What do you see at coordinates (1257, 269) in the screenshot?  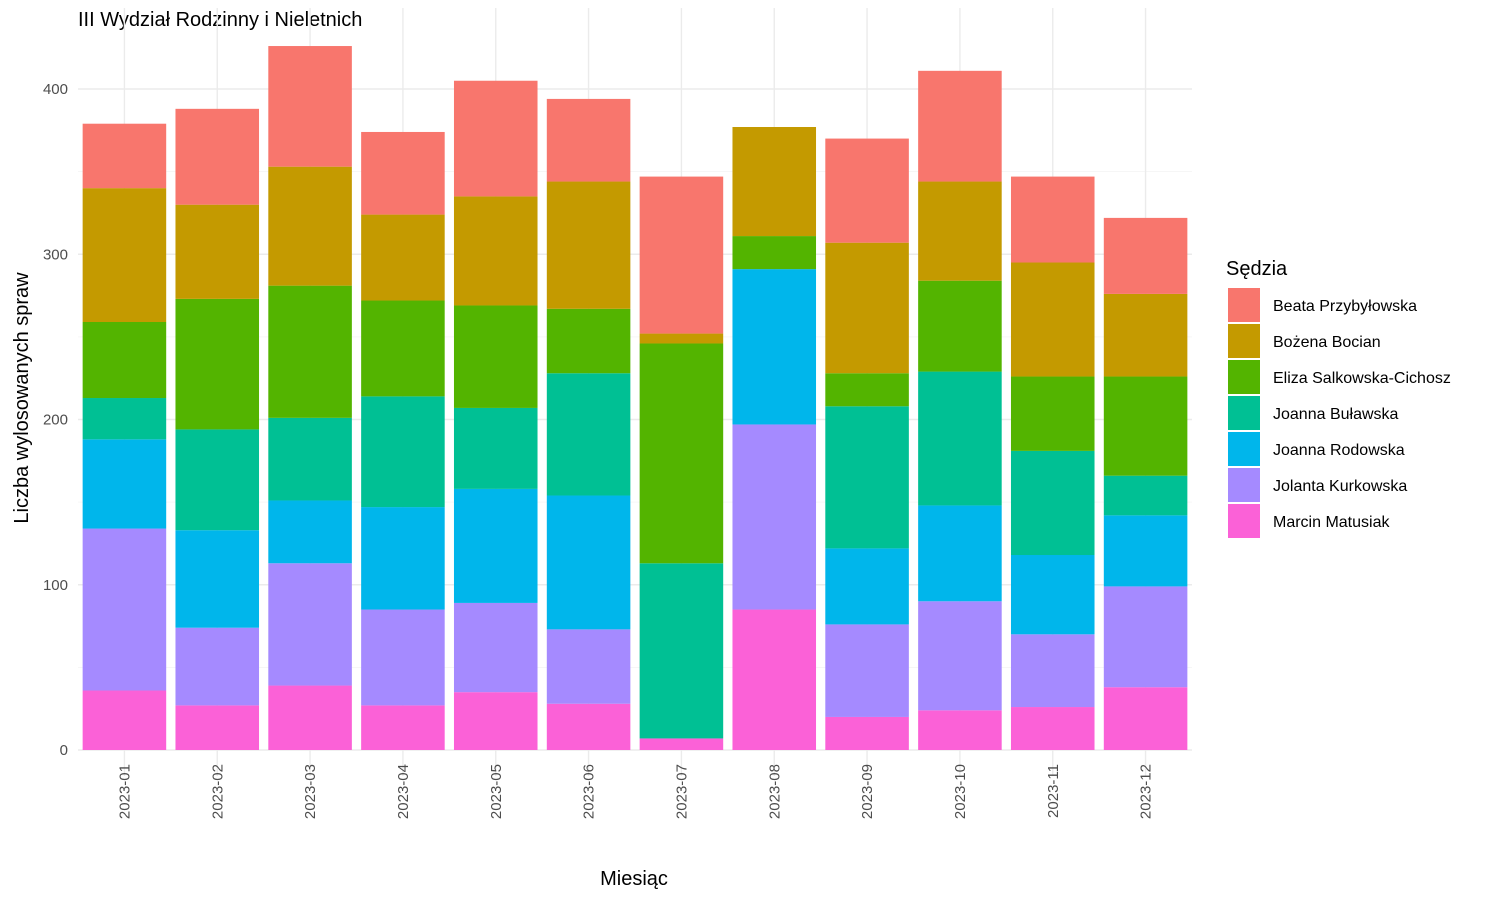 I see `legend-title: Sędzia` at bounding box center [1257, 269].